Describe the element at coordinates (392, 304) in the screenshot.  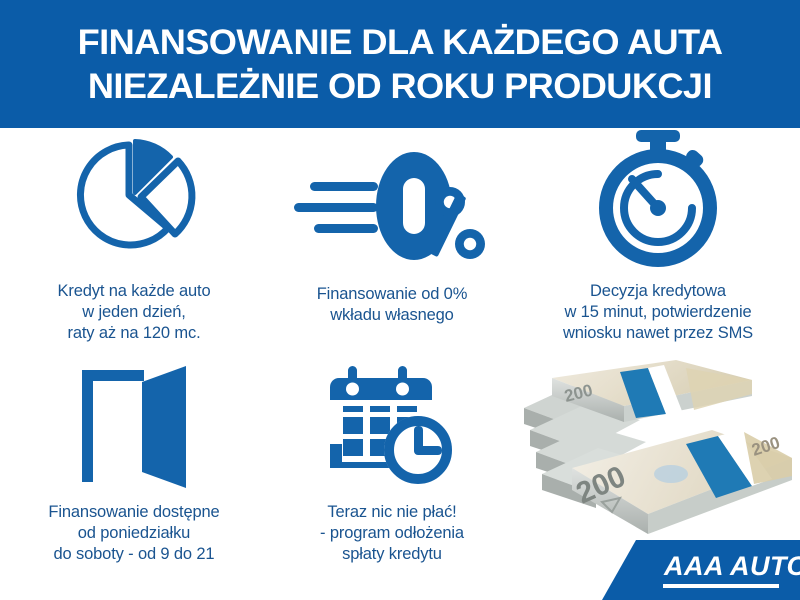
I see `feature-zero-percent-caption: Finansowanie od 0% wkładu własnego` at that location.